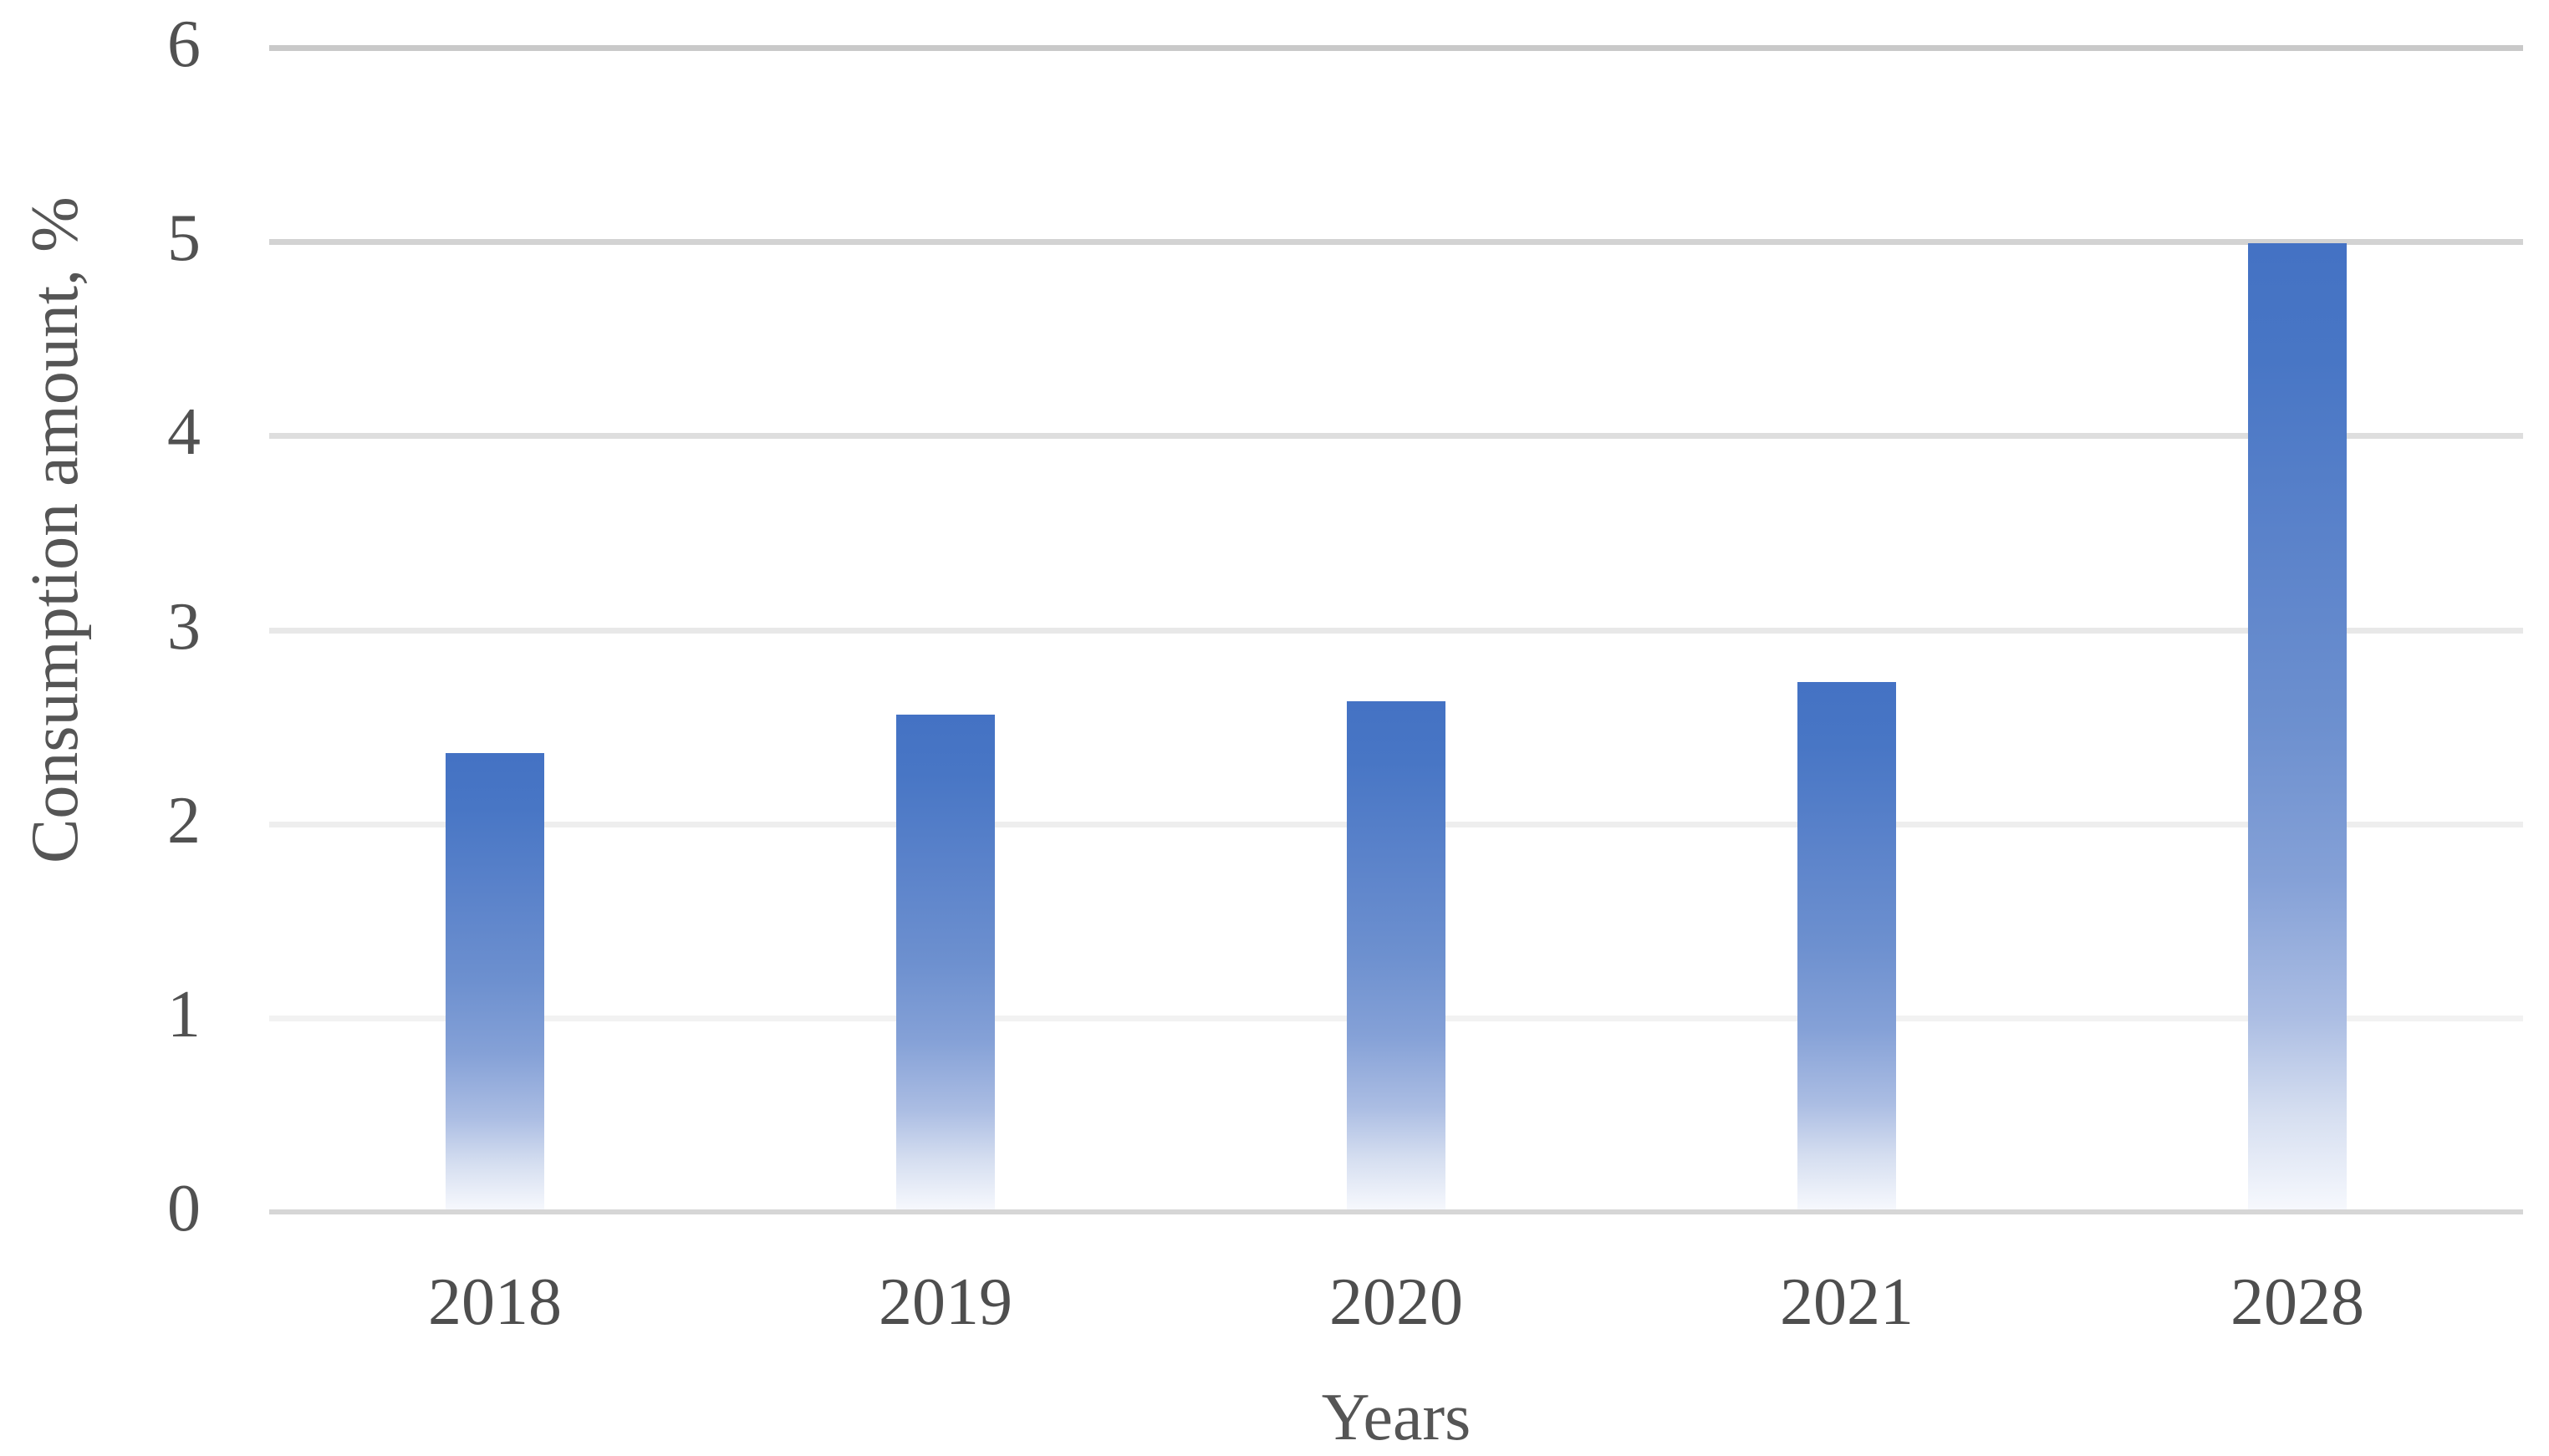 The image size is (2549, 1456). I want to click on x-axis-title: Years, so click(1396, 1417).